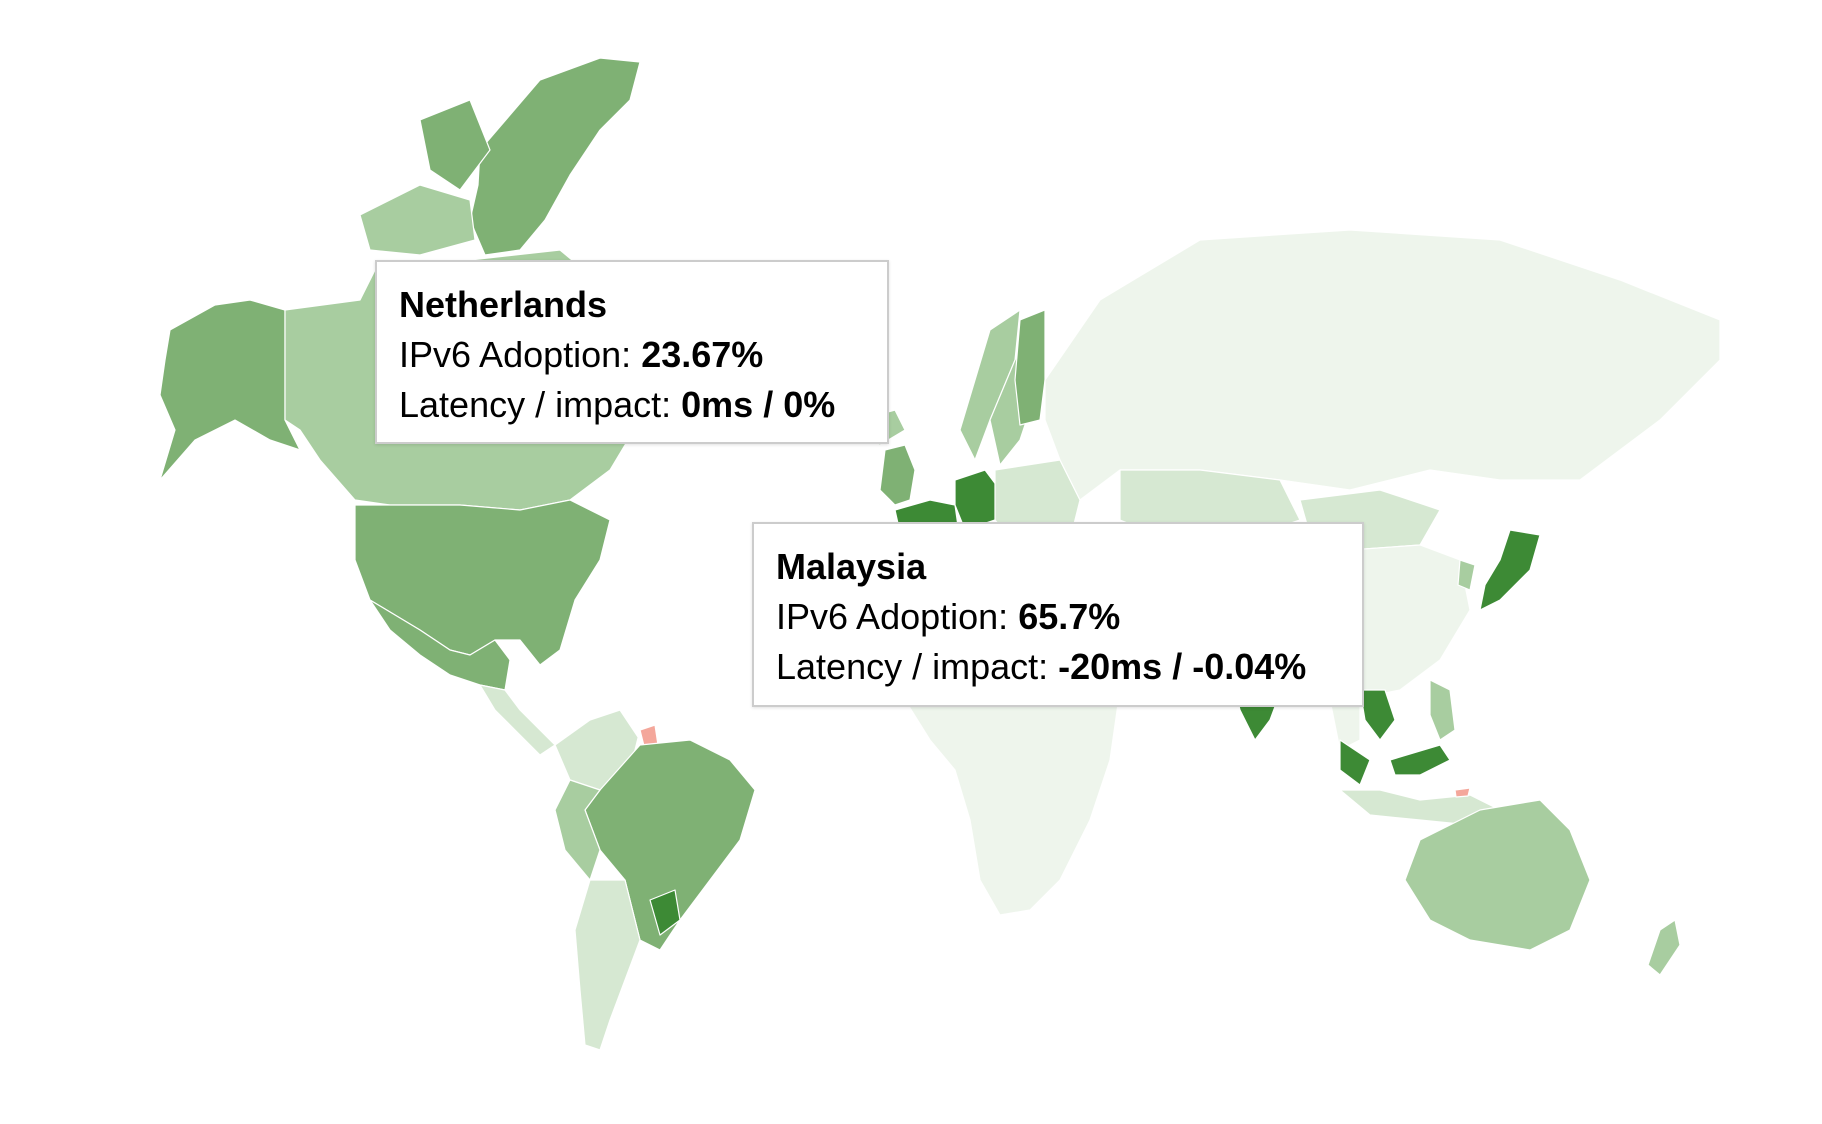  What do you see at coordinates (1119, 830) in the screenshot?
I see `country-madagascar` at bounding box center [1119, 830].